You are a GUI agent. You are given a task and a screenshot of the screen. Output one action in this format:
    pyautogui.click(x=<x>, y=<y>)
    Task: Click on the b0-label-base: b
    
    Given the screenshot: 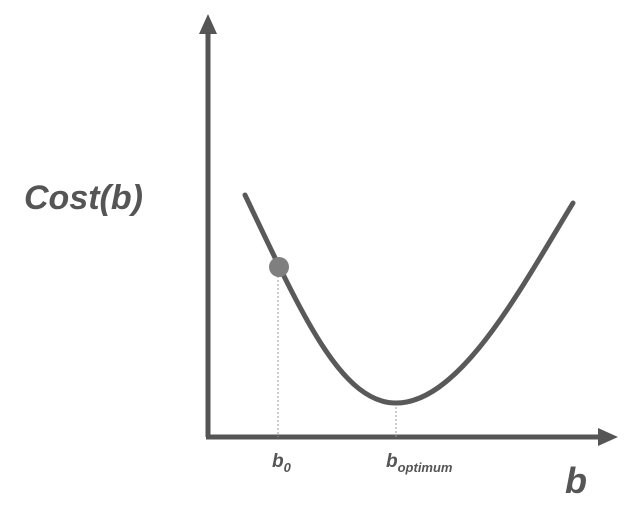 What is the action you would take?
    pyautogui.click(x=278, y=461)
    